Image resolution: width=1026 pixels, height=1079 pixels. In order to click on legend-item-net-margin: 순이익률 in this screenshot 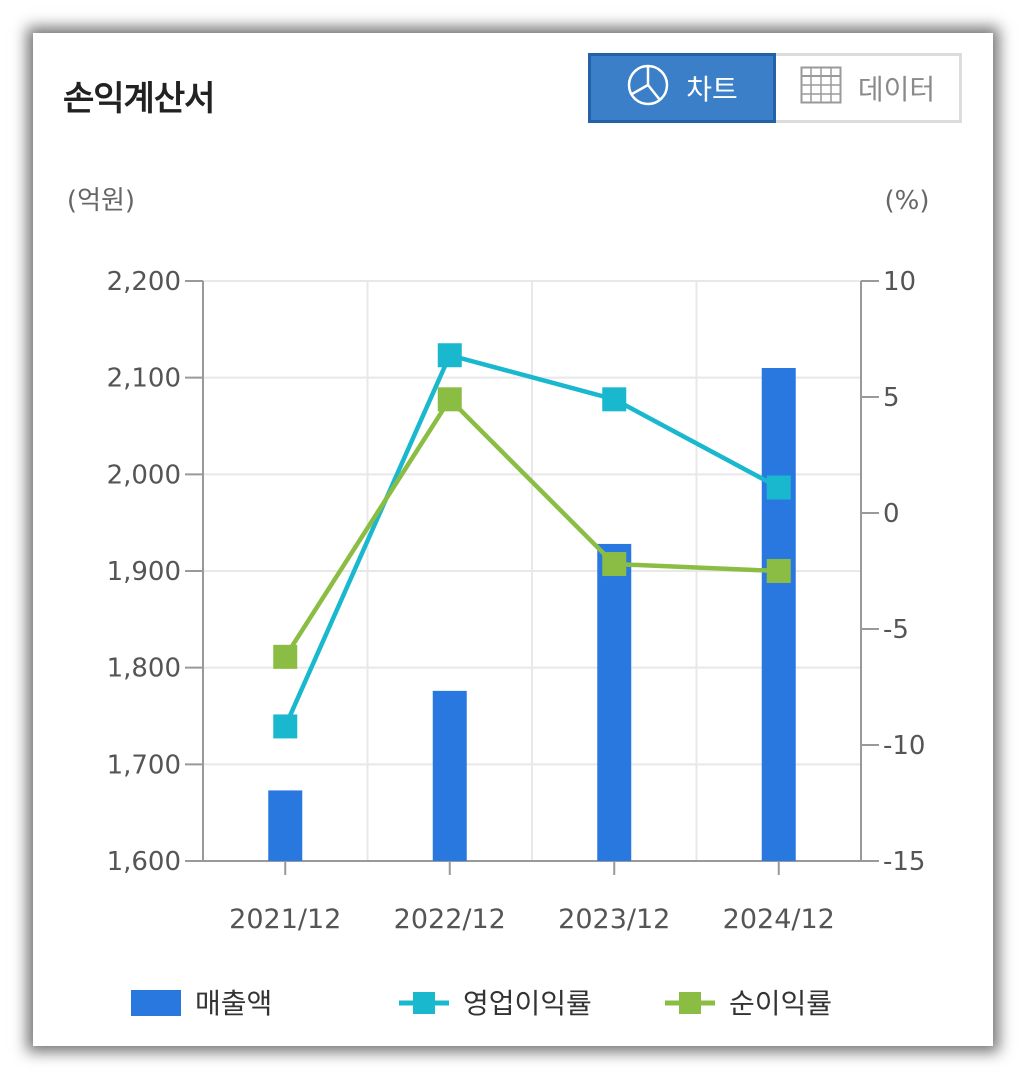, I will do `click(748, 1003)`.